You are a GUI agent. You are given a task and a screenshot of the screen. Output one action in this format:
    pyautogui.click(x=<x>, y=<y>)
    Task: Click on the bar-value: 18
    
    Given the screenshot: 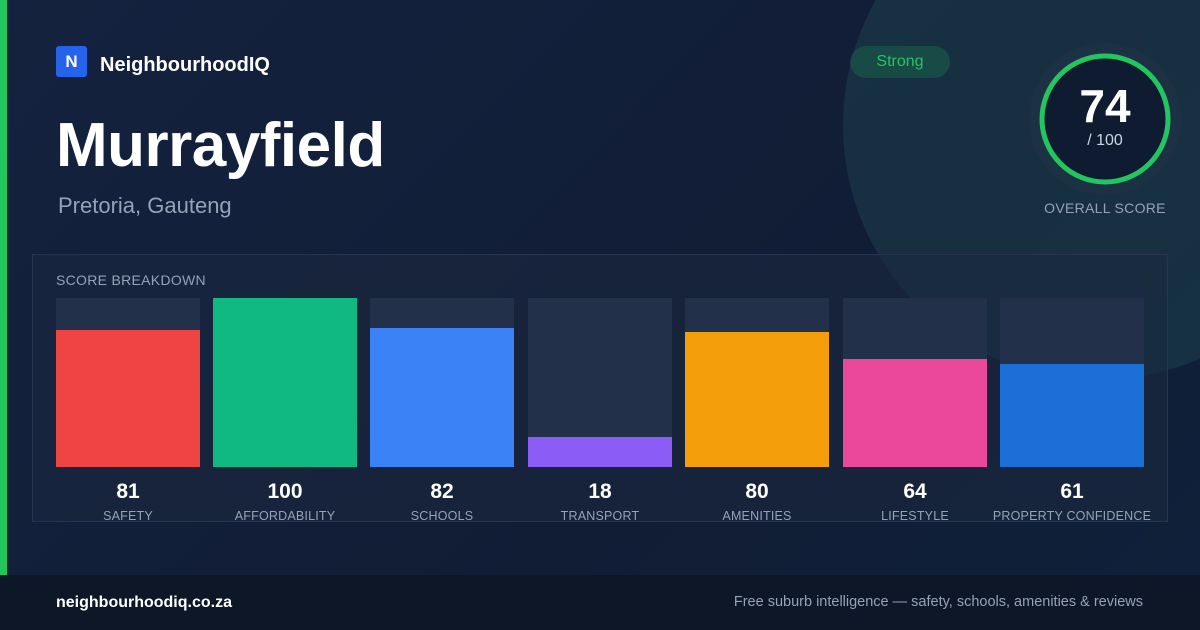 What is the action you would take?
    pyautogui.click(x=600, y=491)
    